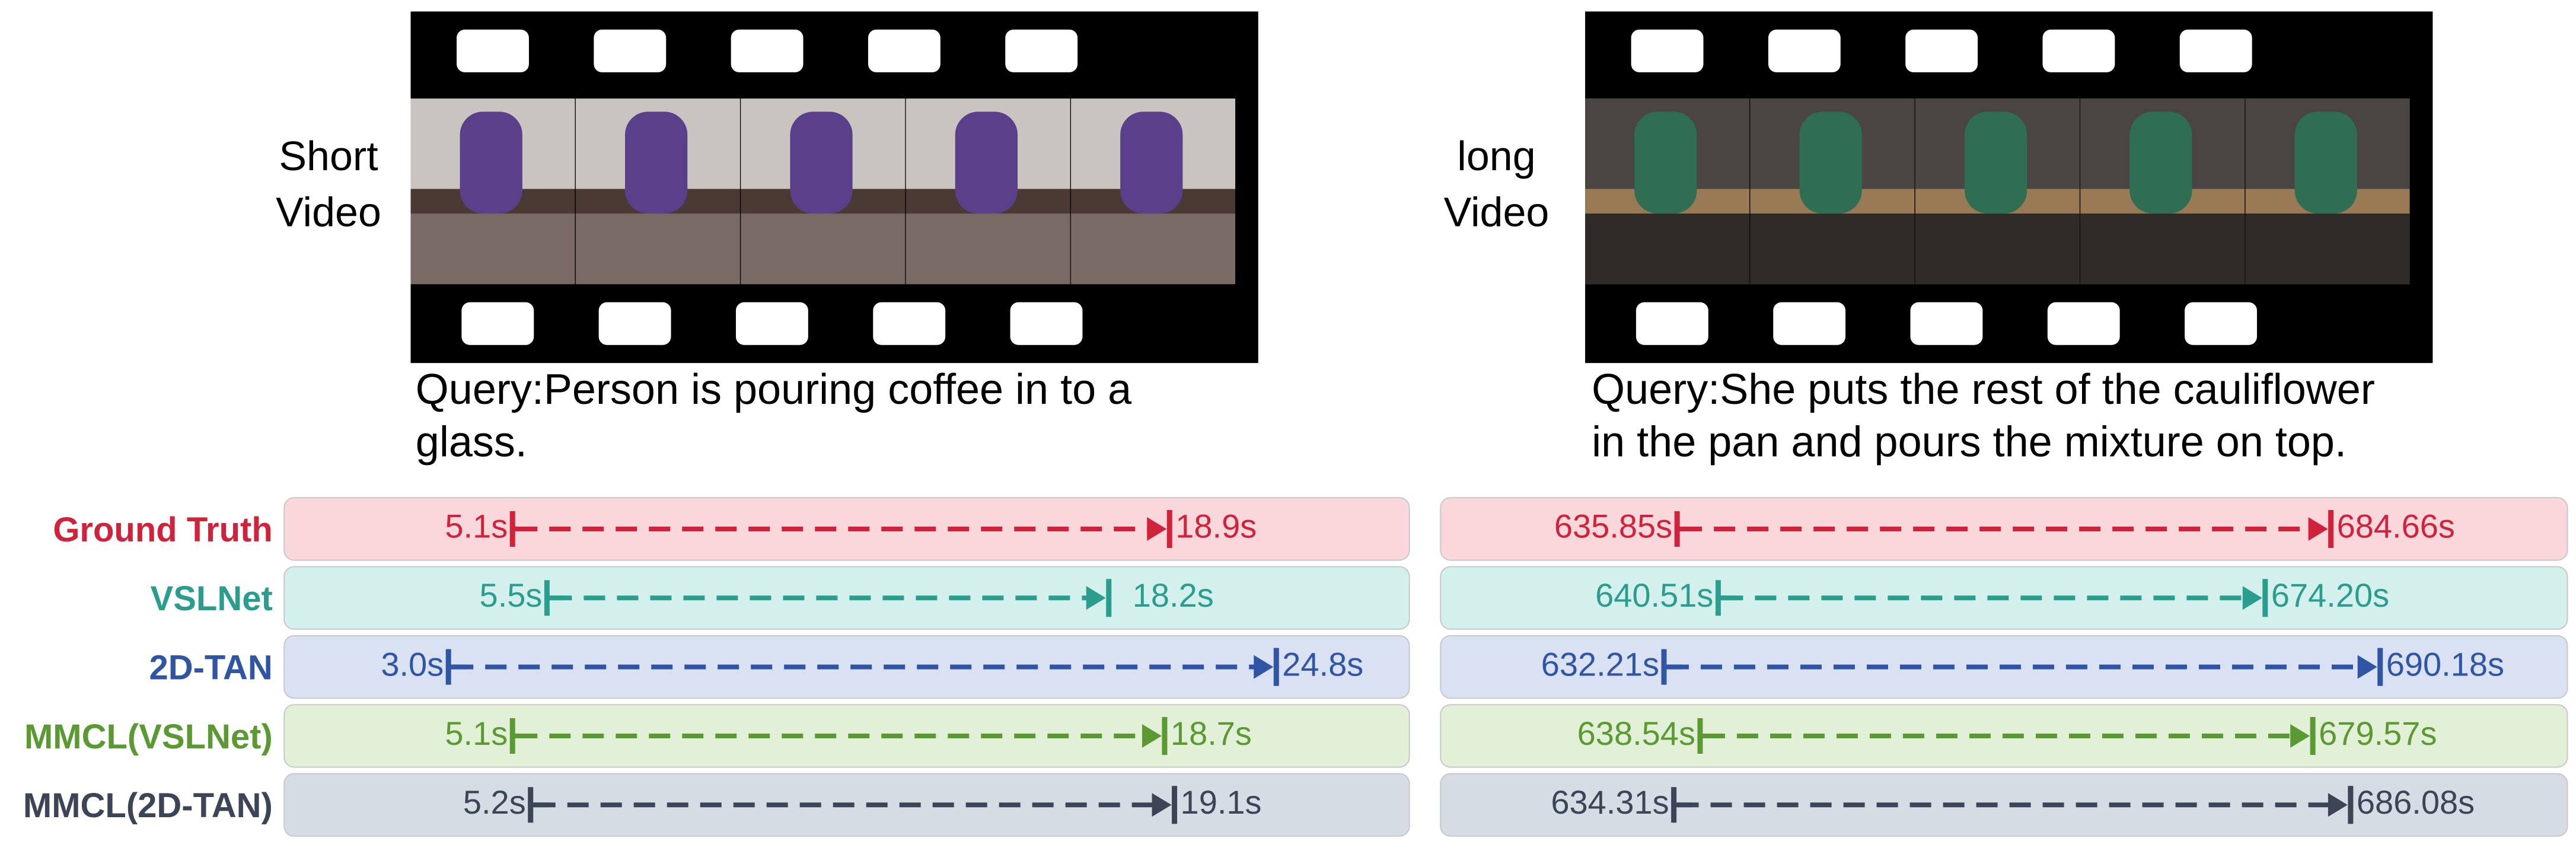 The width and height of the screenshot is (2576, 851). I want to click on end-time: 24.8s, so click(1322, 664).